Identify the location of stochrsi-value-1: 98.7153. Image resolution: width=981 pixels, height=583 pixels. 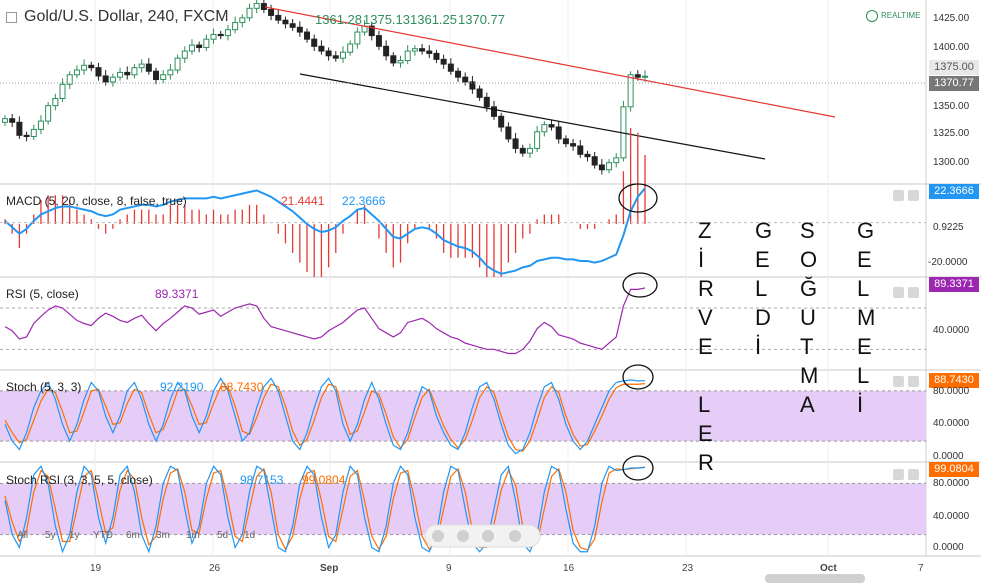
(262, 480).